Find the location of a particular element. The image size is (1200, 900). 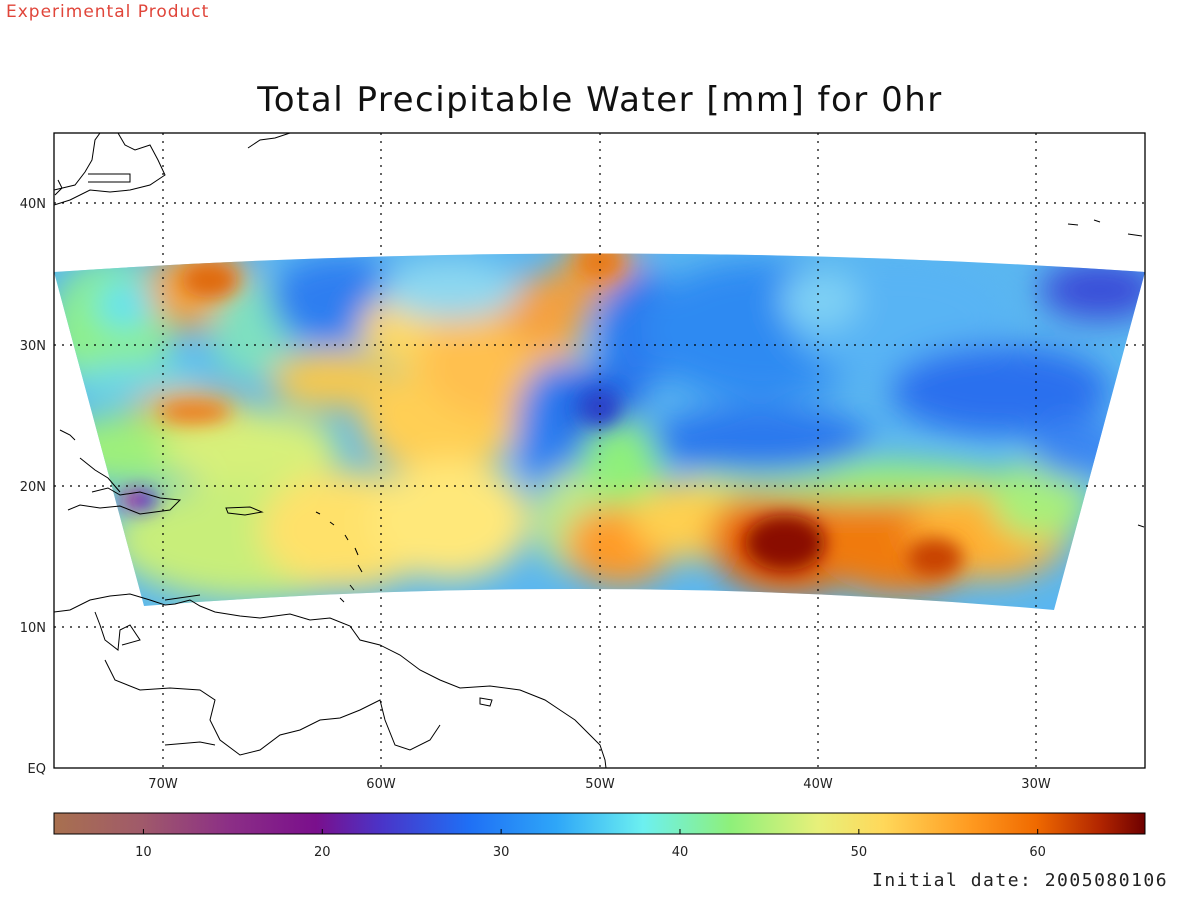

lat-label: 20N is located at coordinates (33, 487).